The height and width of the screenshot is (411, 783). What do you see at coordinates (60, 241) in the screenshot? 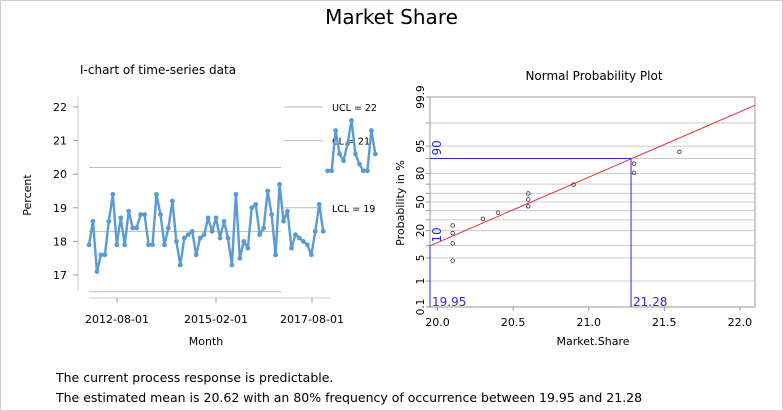
I see `ichart-y-tick-label: 18` at bounding box center [60, 241].